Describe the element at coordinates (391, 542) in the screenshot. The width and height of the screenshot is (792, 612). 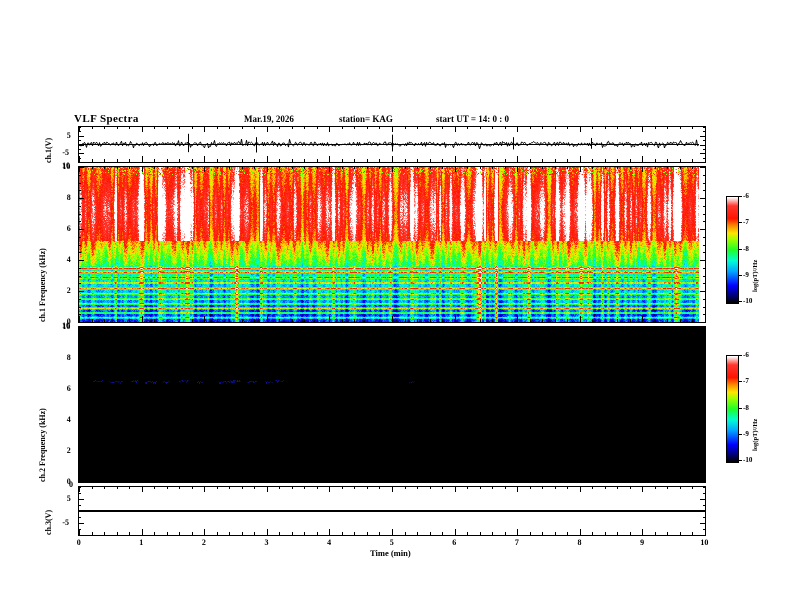
I see `x-tick-label: 5` at that location.